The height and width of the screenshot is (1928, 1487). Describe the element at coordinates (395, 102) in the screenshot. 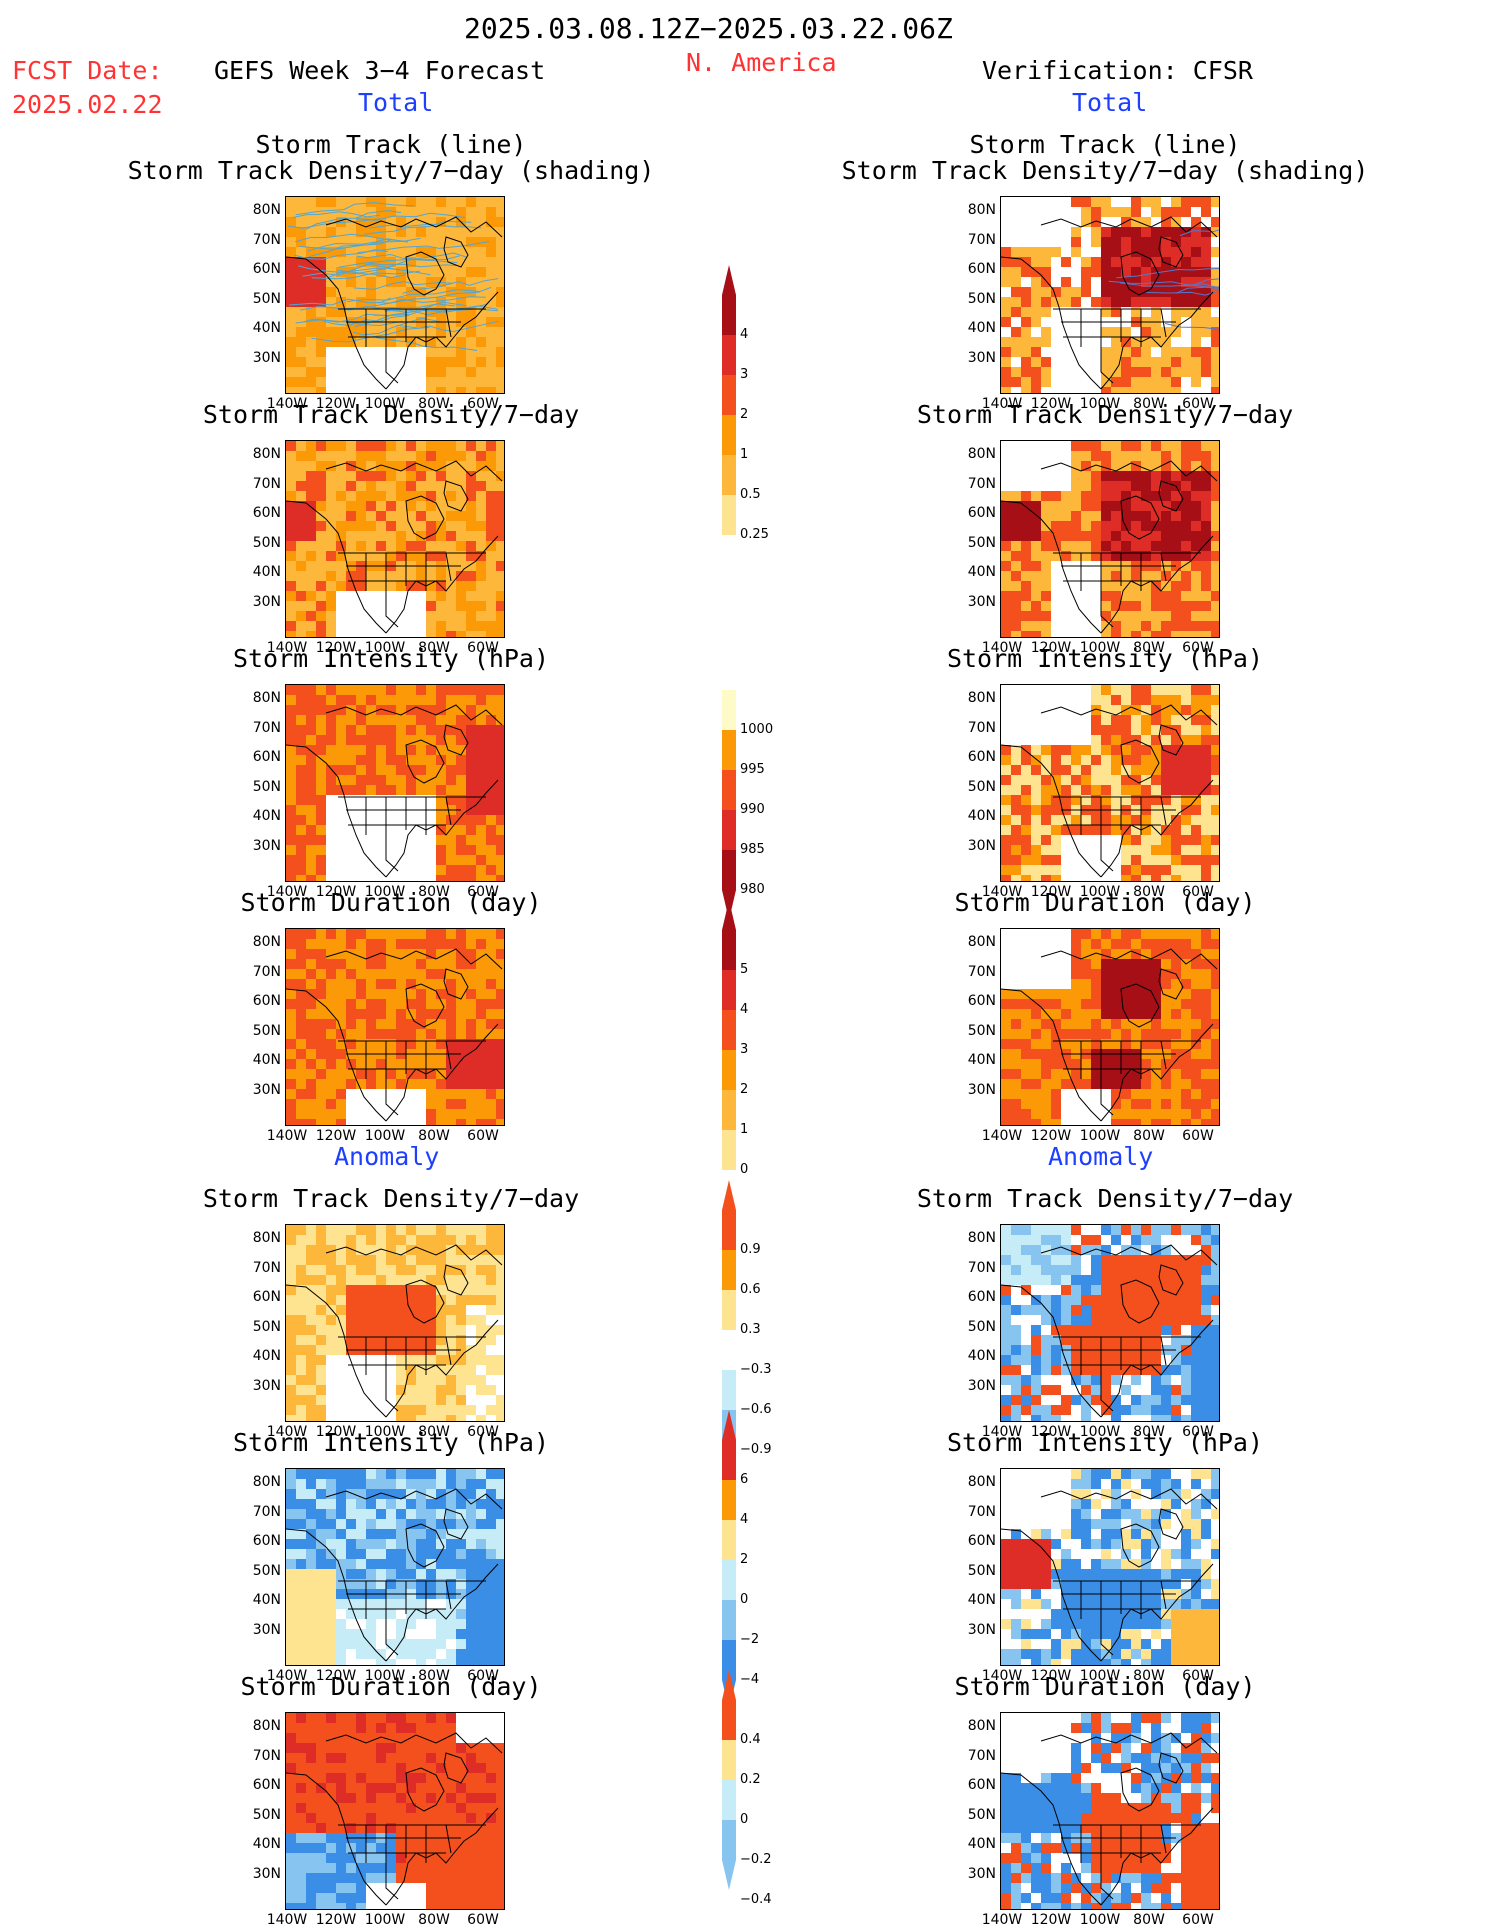

I see `section-total-left: Total` at that location.